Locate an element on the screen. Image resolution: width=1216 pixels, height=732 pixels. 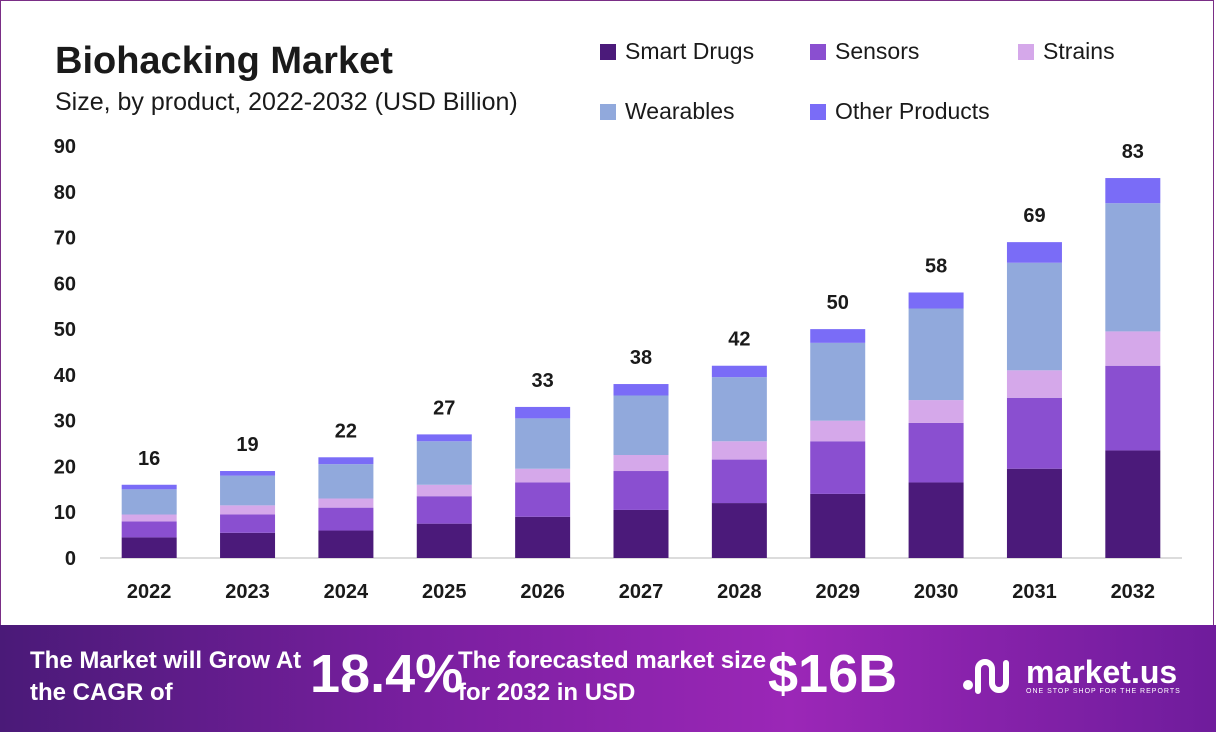
x-tick-label: 2025 is located at coordinates (444, 592).